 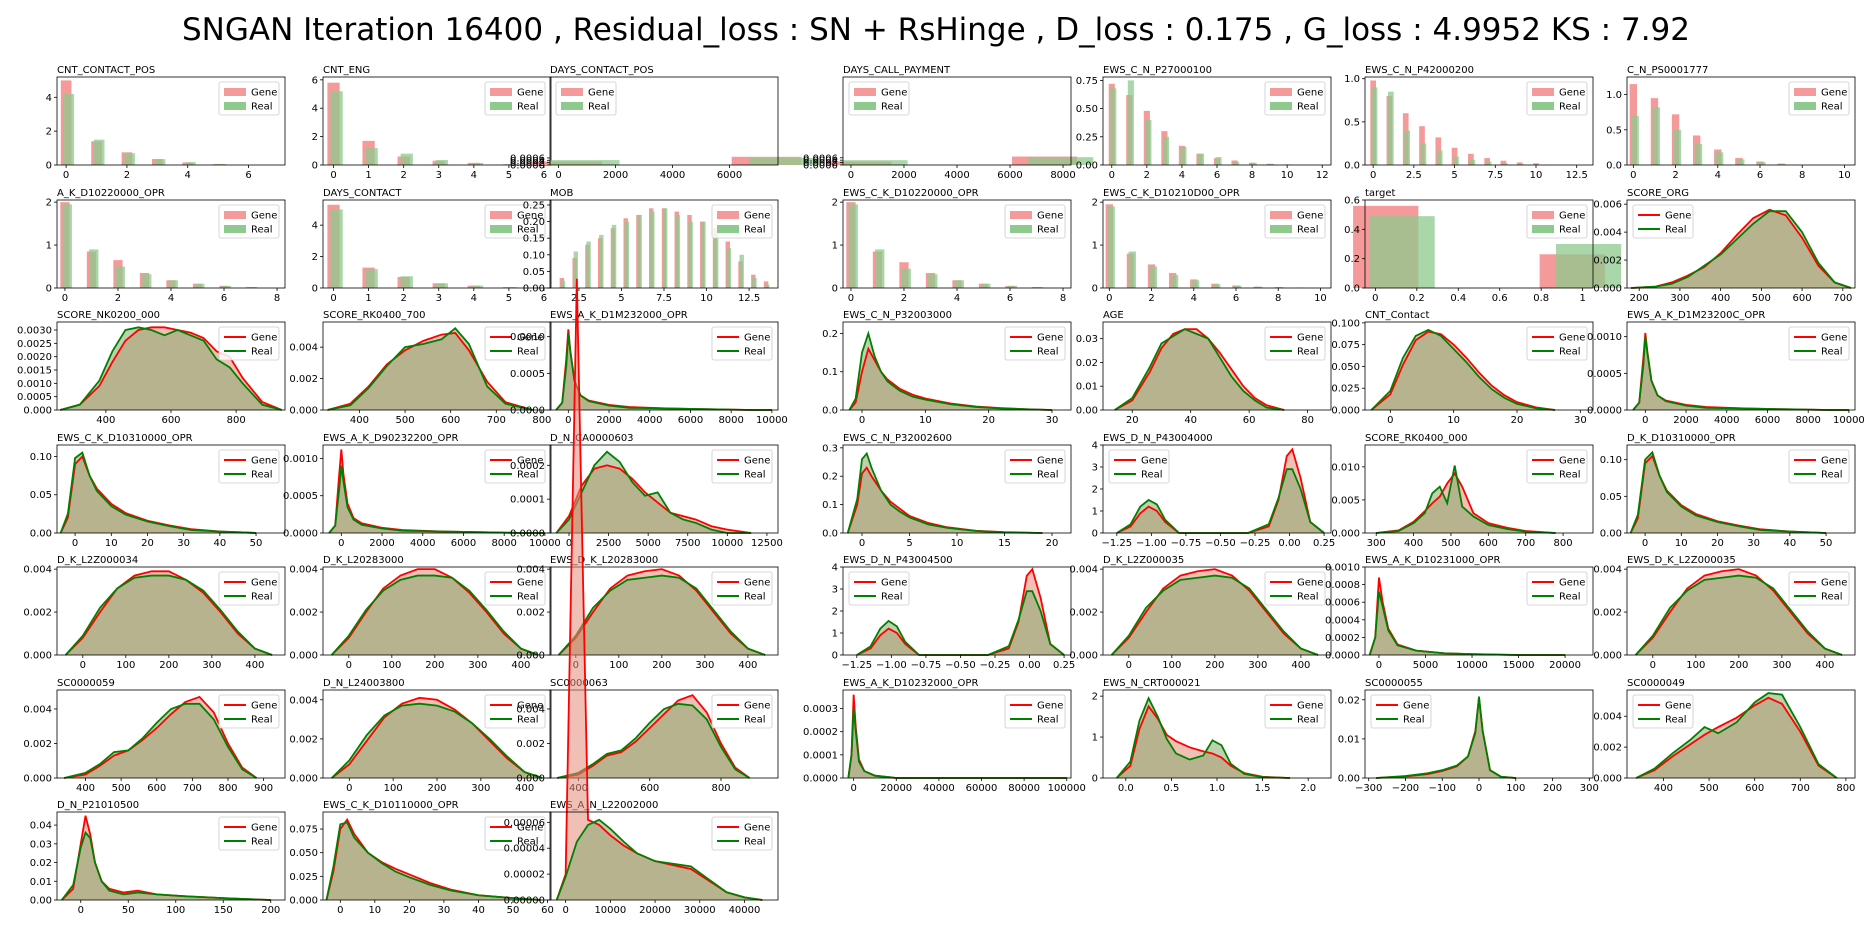 What do you see at coordinates (1800, 788) in the screenshot?
I see `x-tick-label: 700` at bounding box center [1800, 788].